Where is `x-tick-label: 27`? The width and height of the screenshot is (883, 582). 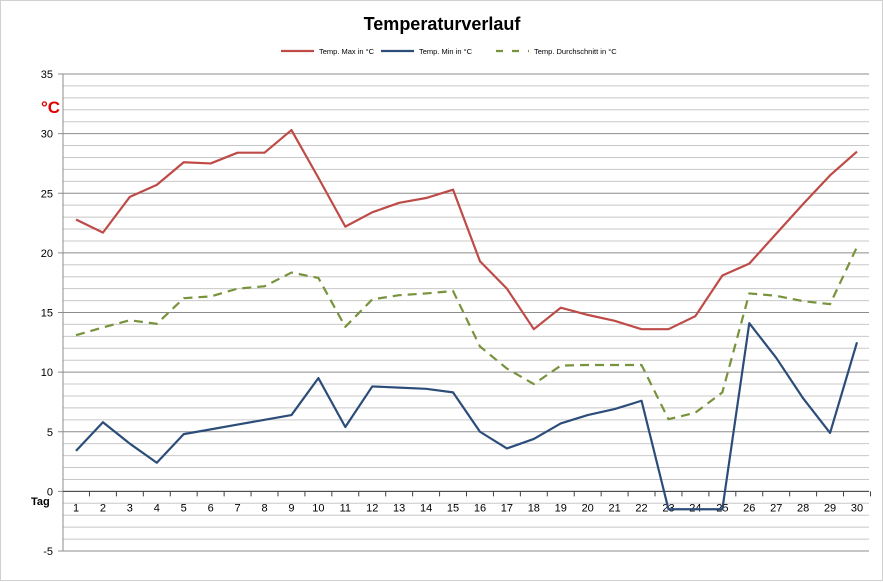 x-tick-label: 27 is located at coordinates (776, 508).